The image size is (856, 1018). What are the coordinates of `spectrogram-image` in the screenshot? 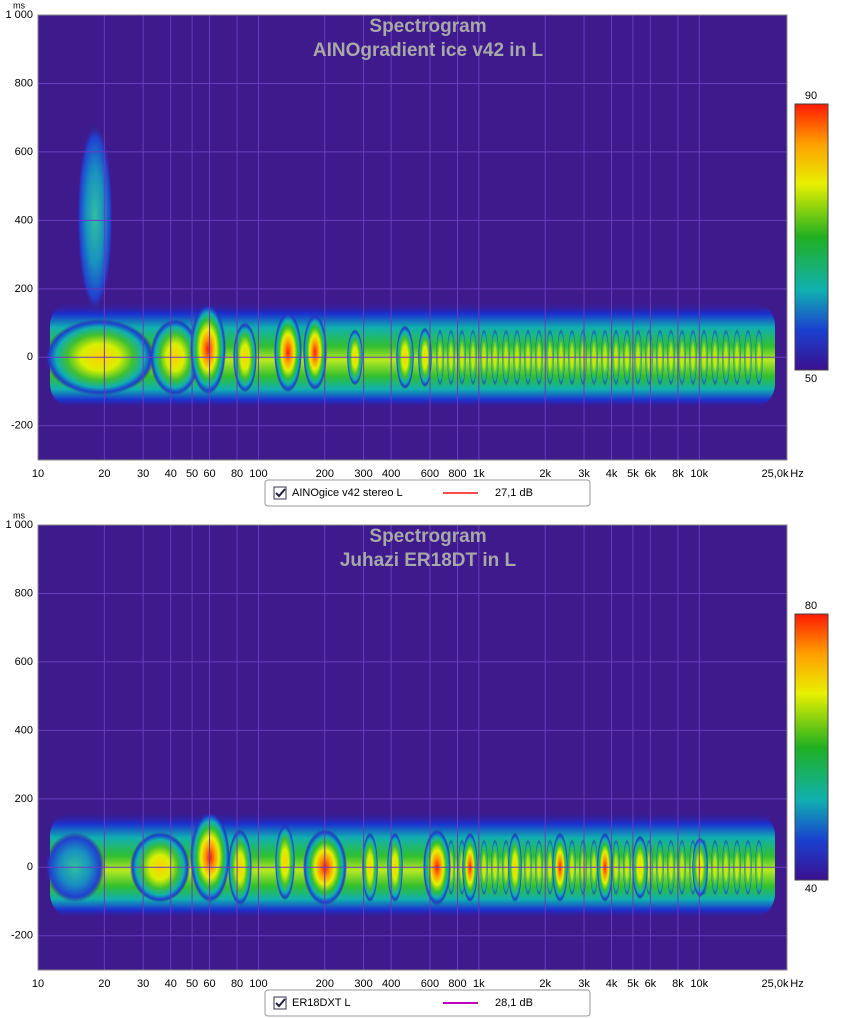 It's located at (410, 864).